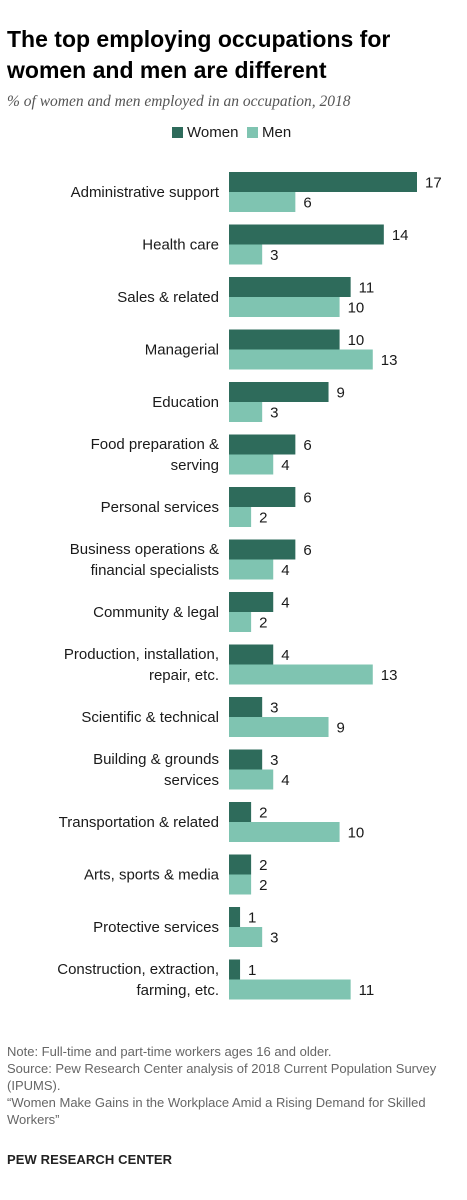 The width and height of the screenshot is (467, 1200). Describe the element at coordinates (195, 465) in the screenshot. I see `category-label: serving` at that location.